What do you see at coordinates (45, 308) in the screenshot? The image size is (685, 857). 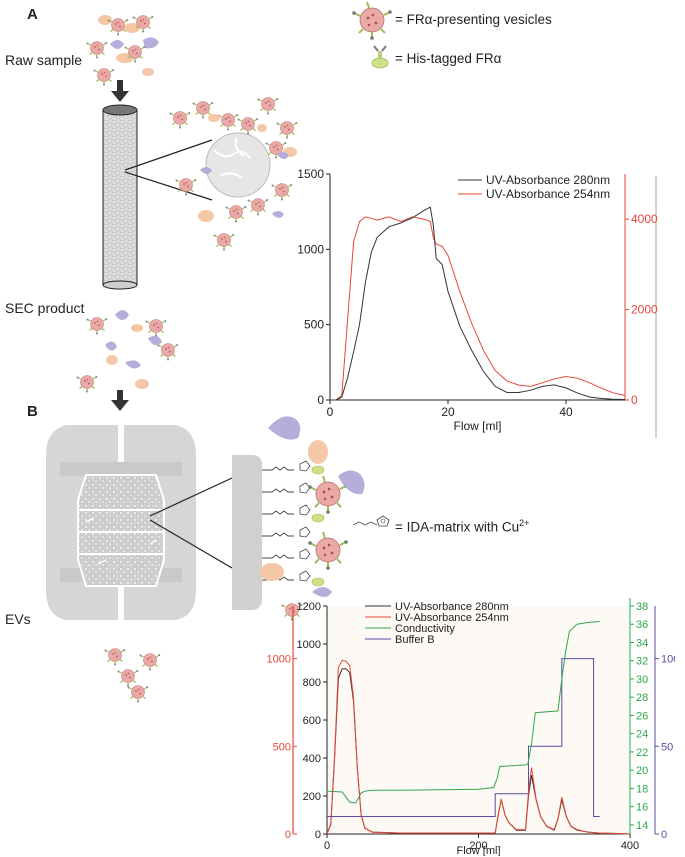 I see `sec-product-label: SEC product` at bounding box center [45, 308].